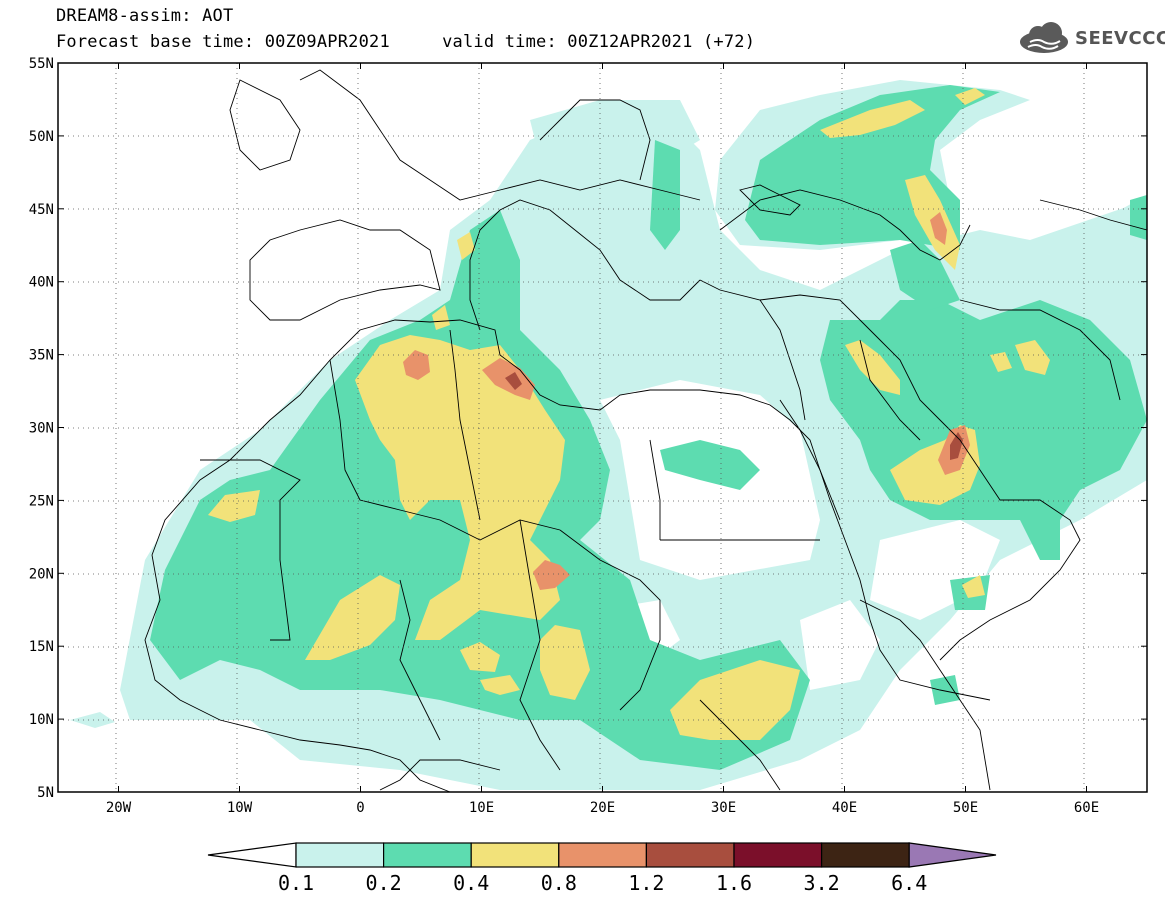 The height and width of the screenshot is (905, 1165). Describe the element at coordinates (41, 501) in the screenshot. I see `lat-label: 25N` at that location.